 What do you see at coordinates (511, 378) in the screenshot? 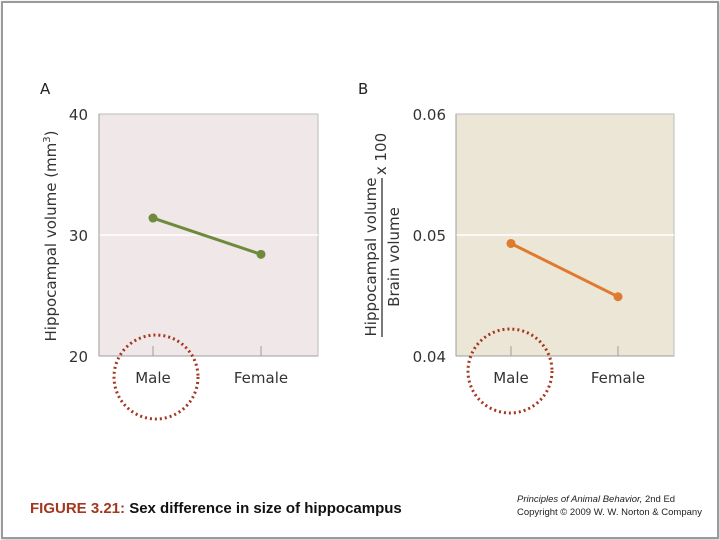
I see `panel-b-xtick-label-male: Male` at bounding box center [511, 378].